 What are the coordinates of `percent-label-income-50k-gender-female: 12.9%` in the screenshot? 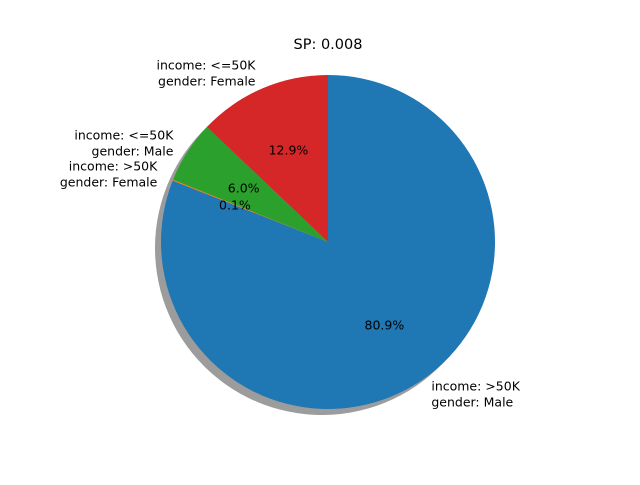 It's located at (289, 149).